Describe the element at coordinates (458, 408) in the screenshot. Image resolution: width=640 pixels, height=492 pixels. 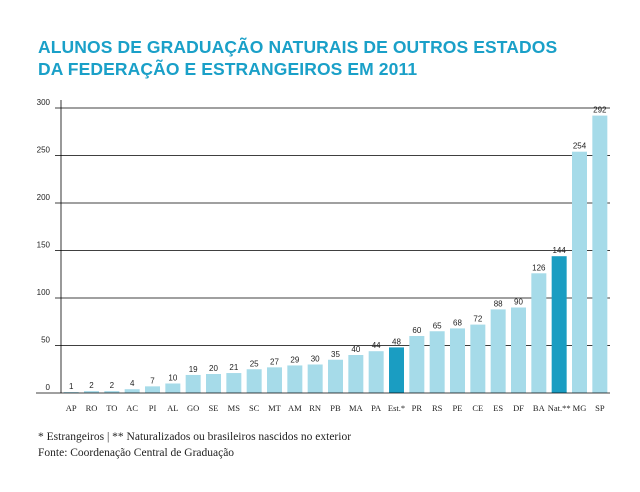
I see `x-tick-label: PE` at that location.